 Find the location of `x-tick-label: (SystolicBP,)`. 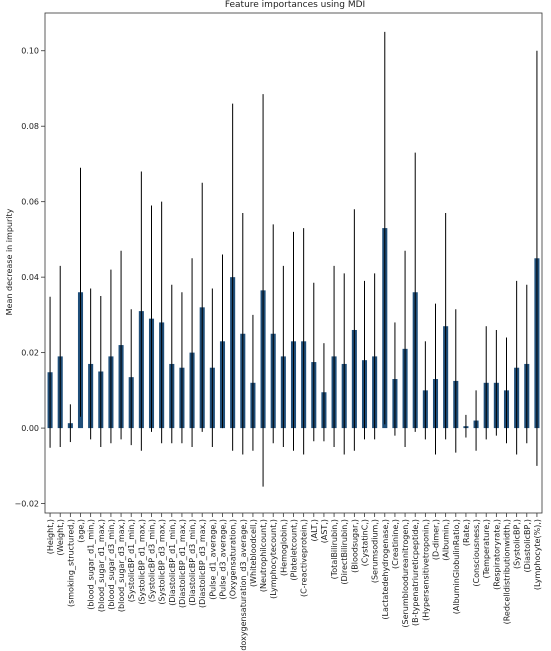

x-tick-label: (SystolicBP,) is located at coordinates (517, 544).